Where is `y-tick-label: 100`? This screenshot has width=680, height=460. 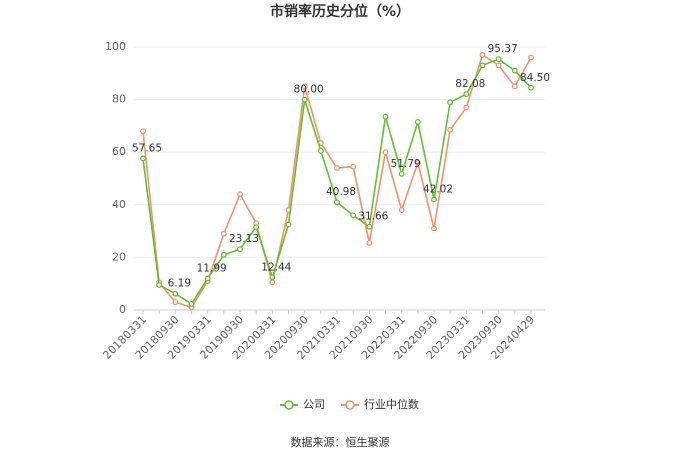
y-tick-label: 100 is located at coordinates (115, 46).